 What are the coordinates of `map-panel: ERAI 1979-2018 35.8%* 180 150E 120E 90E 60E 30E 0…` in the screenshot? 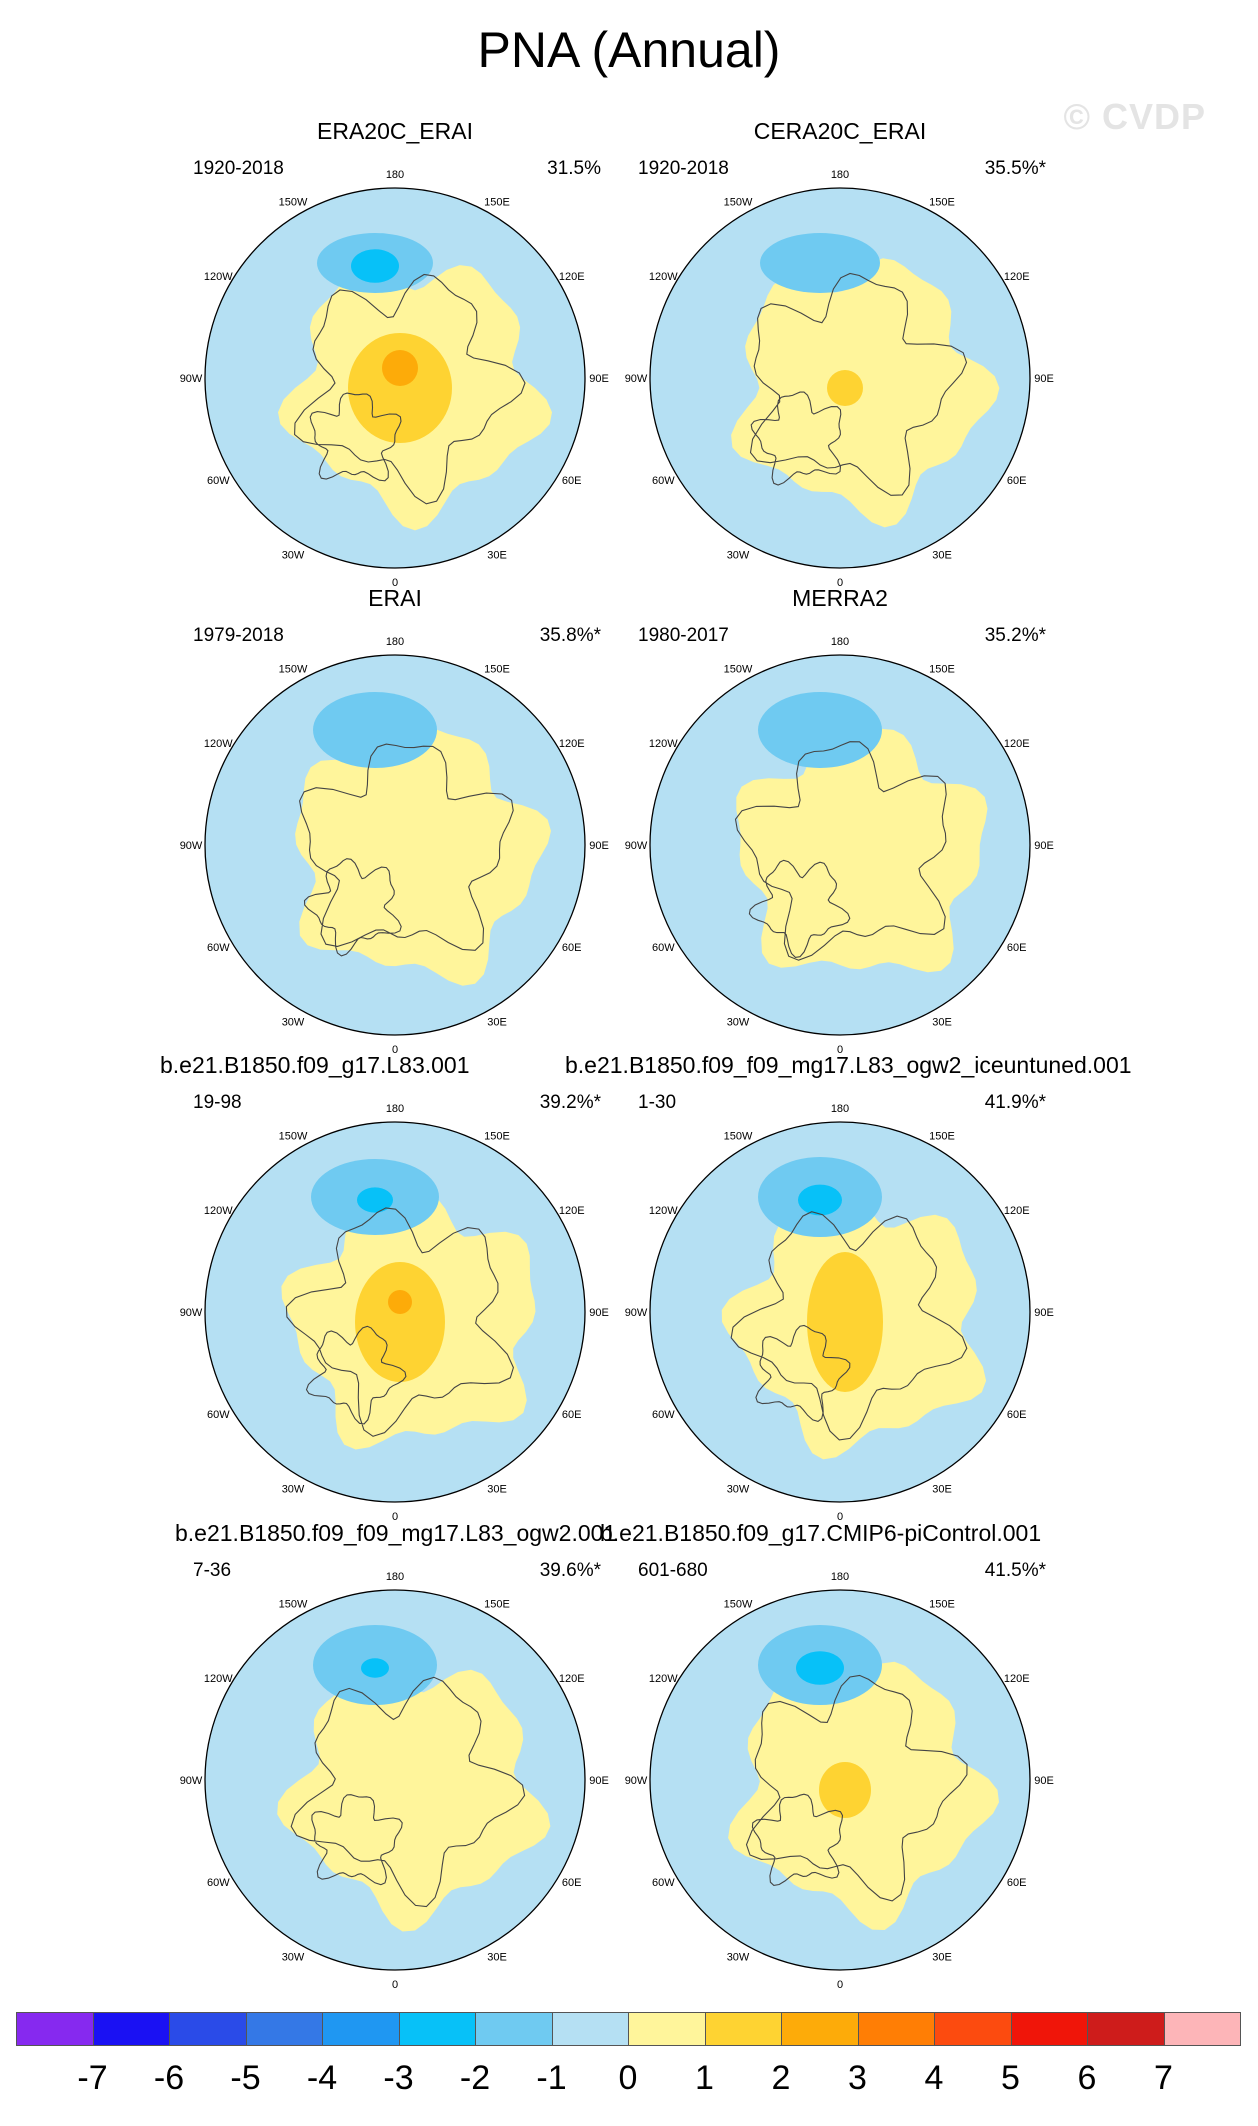 It's located at (395, 820).